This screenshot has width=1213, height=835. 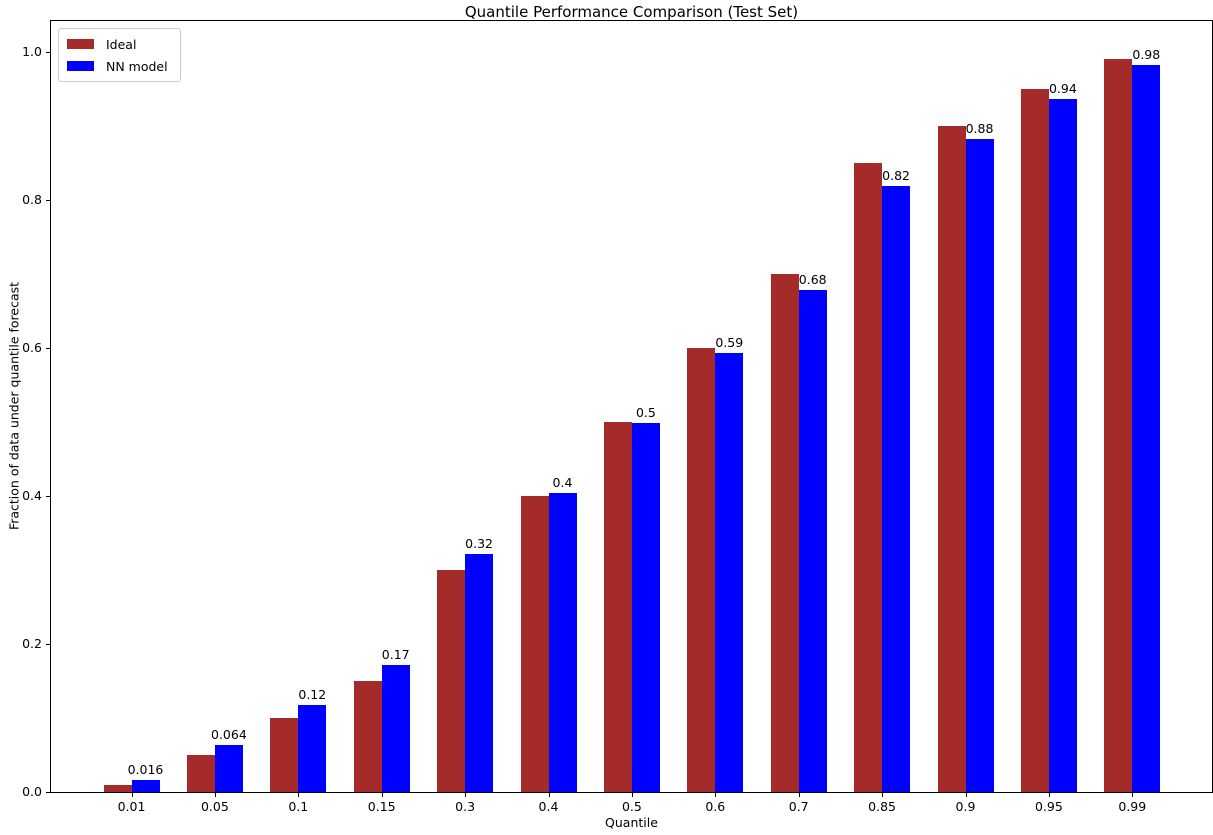 What do you see at coordinates (1118, 425) in the screenshot?
I see `bar-ideal-0.99` at bounding box center [1118, 425].